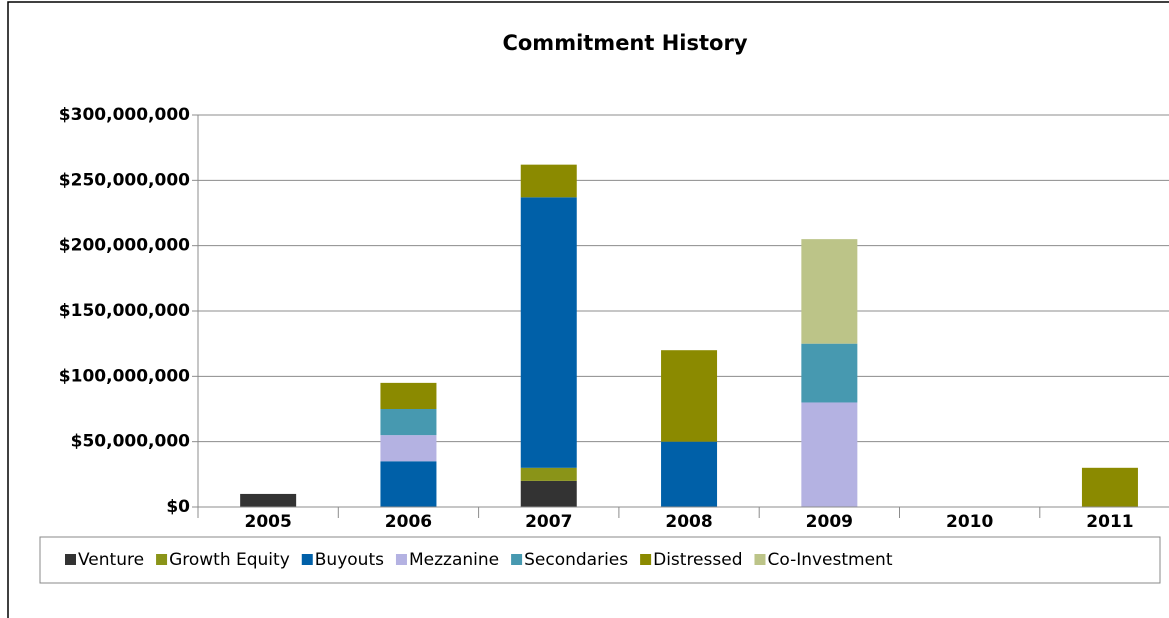 The width and height of the screenshot is (1169, 618). I want to click on y-tick-label: $150,000,000, so click(124, 311).